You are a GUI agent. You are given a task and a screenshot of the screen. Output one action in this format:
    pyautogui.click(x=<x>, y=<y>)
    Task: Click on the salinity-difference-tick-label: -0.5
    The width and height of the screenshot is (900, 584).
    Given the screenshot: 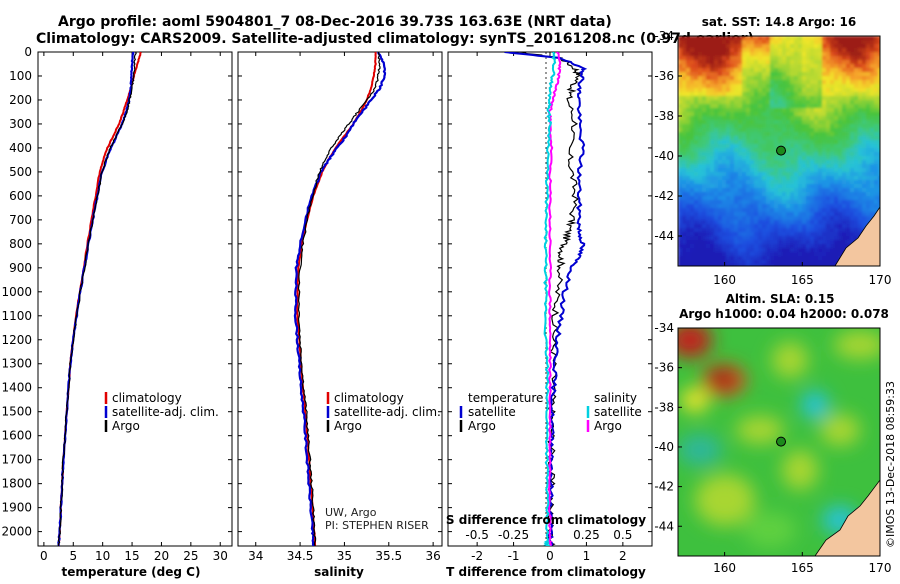 What is the action you would take?
    pyautogui.click(x=476, y=535)
    